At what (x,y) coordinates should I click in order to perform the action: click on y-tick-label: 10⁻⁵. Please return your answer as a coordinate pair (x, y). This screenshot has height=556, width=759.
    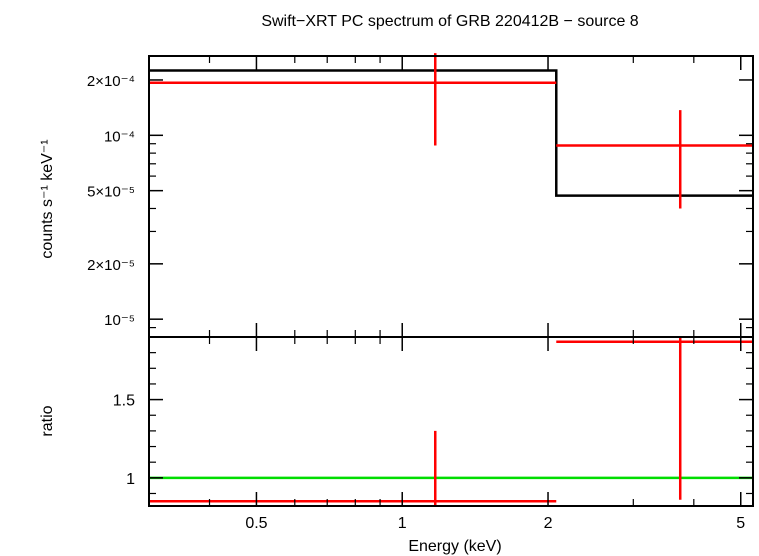
    Looking at the image, I should click on (119, 320).